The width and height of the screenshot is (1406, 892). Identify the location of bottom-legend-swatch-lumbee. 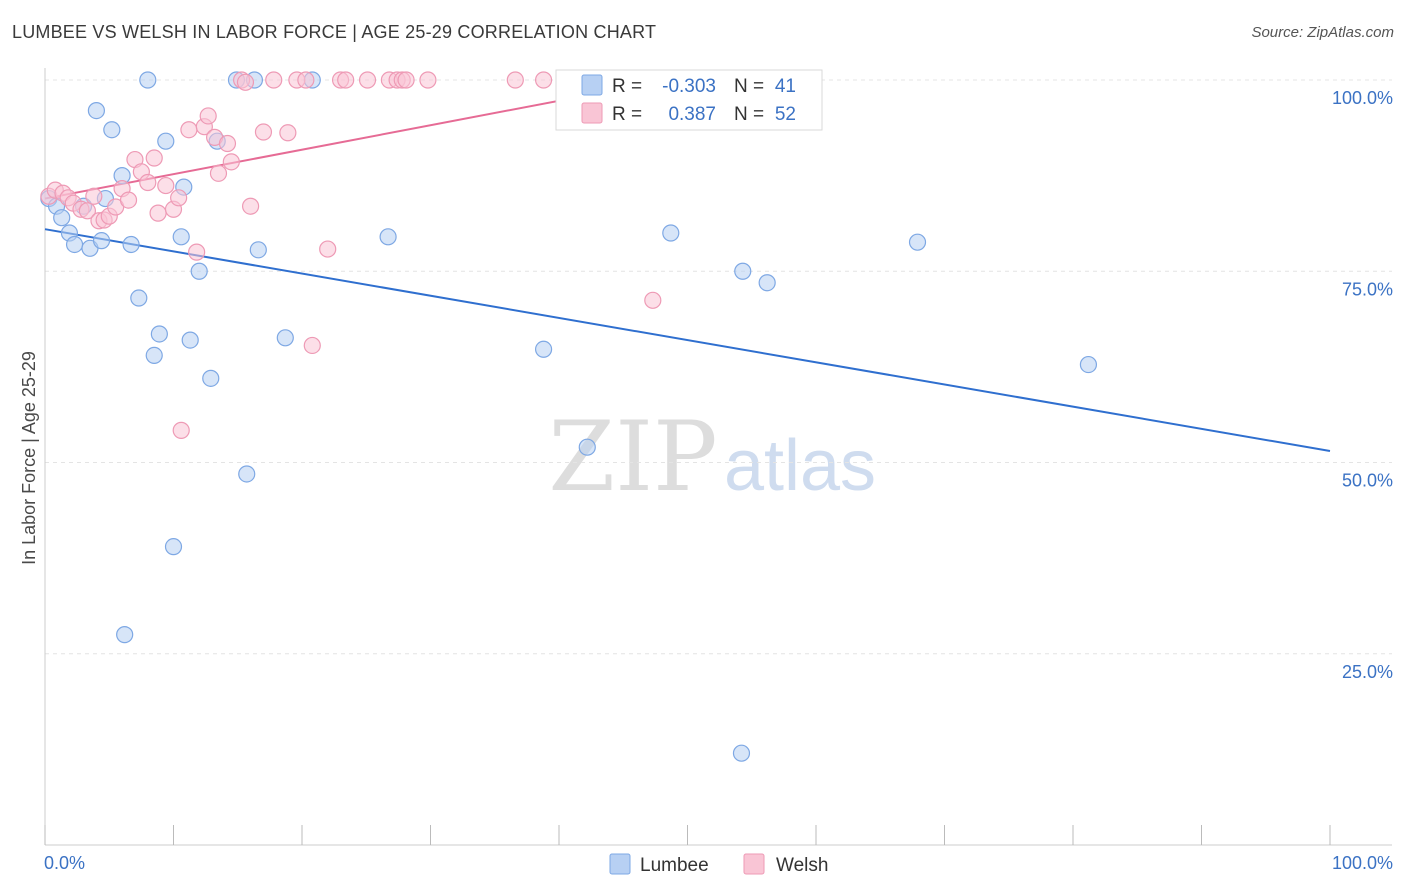
(620, 864).